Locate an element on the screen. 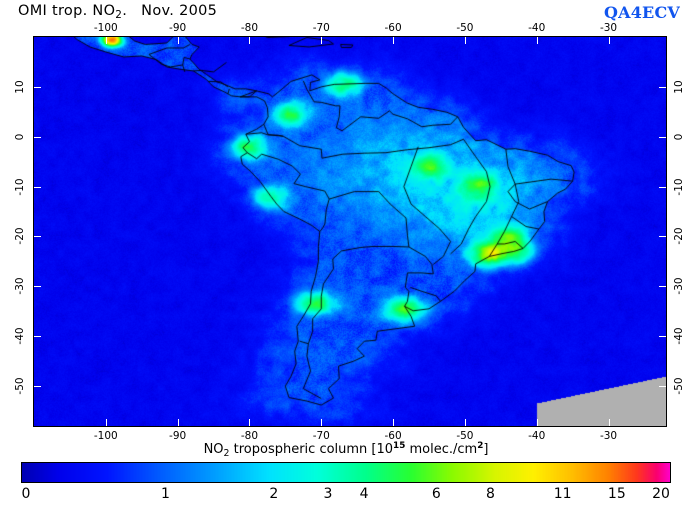  x-axis-label-top-7: -30 is located at coordinates (608, 28).